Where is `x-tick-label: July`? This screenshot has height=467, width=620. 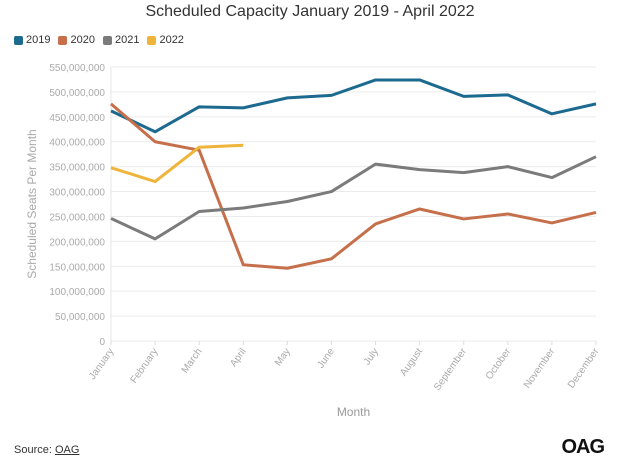
x-tick-label: July is located at coordinates (371, 356).